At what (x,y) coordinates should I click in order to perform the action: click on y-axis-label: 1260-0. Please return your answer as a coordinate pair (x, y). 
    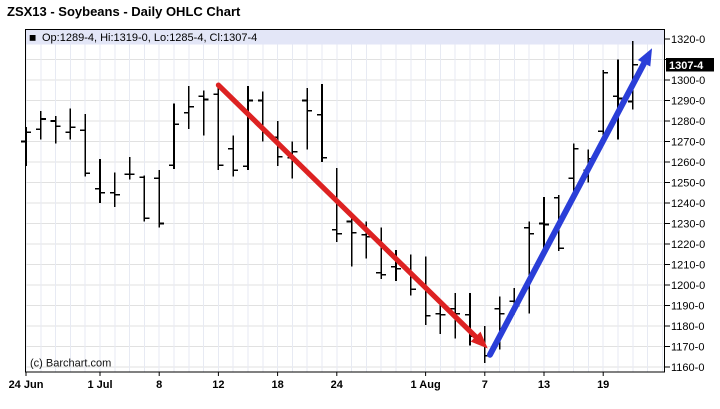
    Looking at the image, I should click on (688, 163).